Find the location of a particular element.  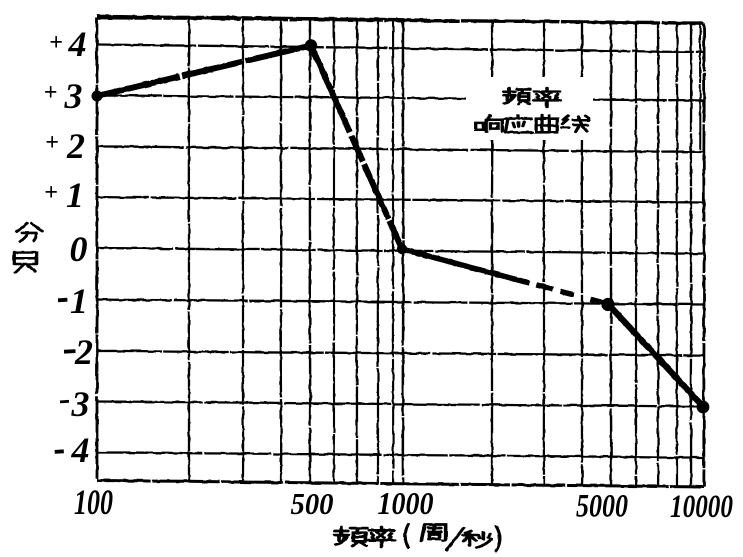

svg-text: 0 is located at coordinates (79, 249).